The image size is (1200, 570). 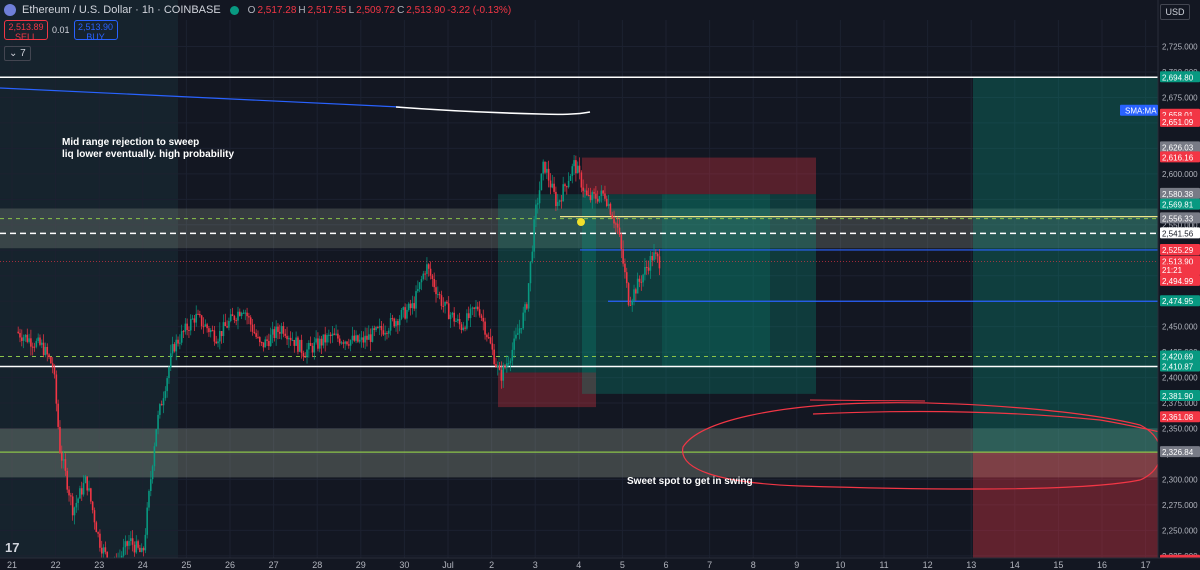 What do you see at coordinates (690, 481) in the screenshot?
I see `annotation-sweet-spot: Sweet spot to get in swing` at bounding box center [690, 481].